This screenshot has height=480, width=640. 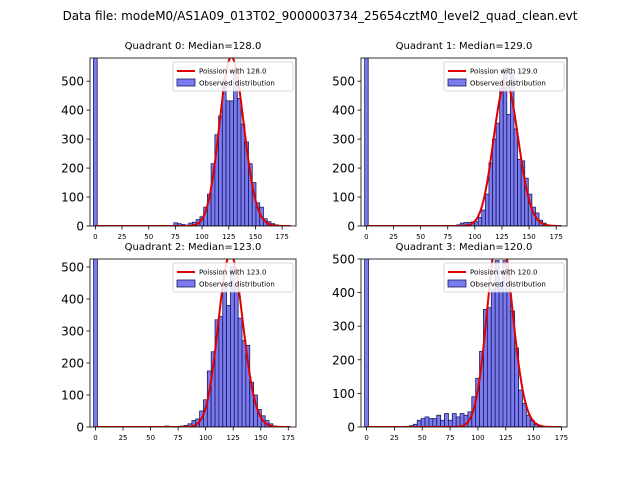 What do you see at coordinates (72, 82) in the screenshot?
I see `y-tick-label: 500` at bounding box center [72, 82].